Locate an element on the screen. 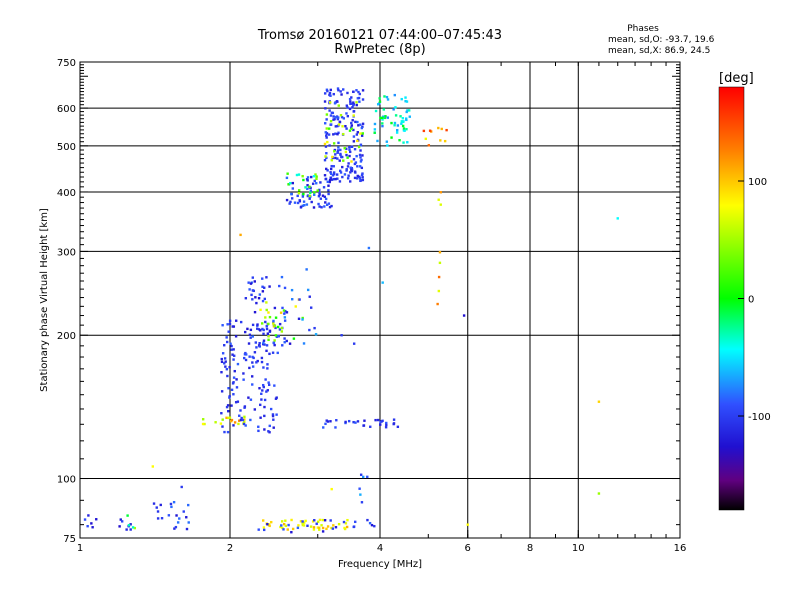 The image size is (800, 600). annotation-title: Phases is located at coordinates (643, 29).